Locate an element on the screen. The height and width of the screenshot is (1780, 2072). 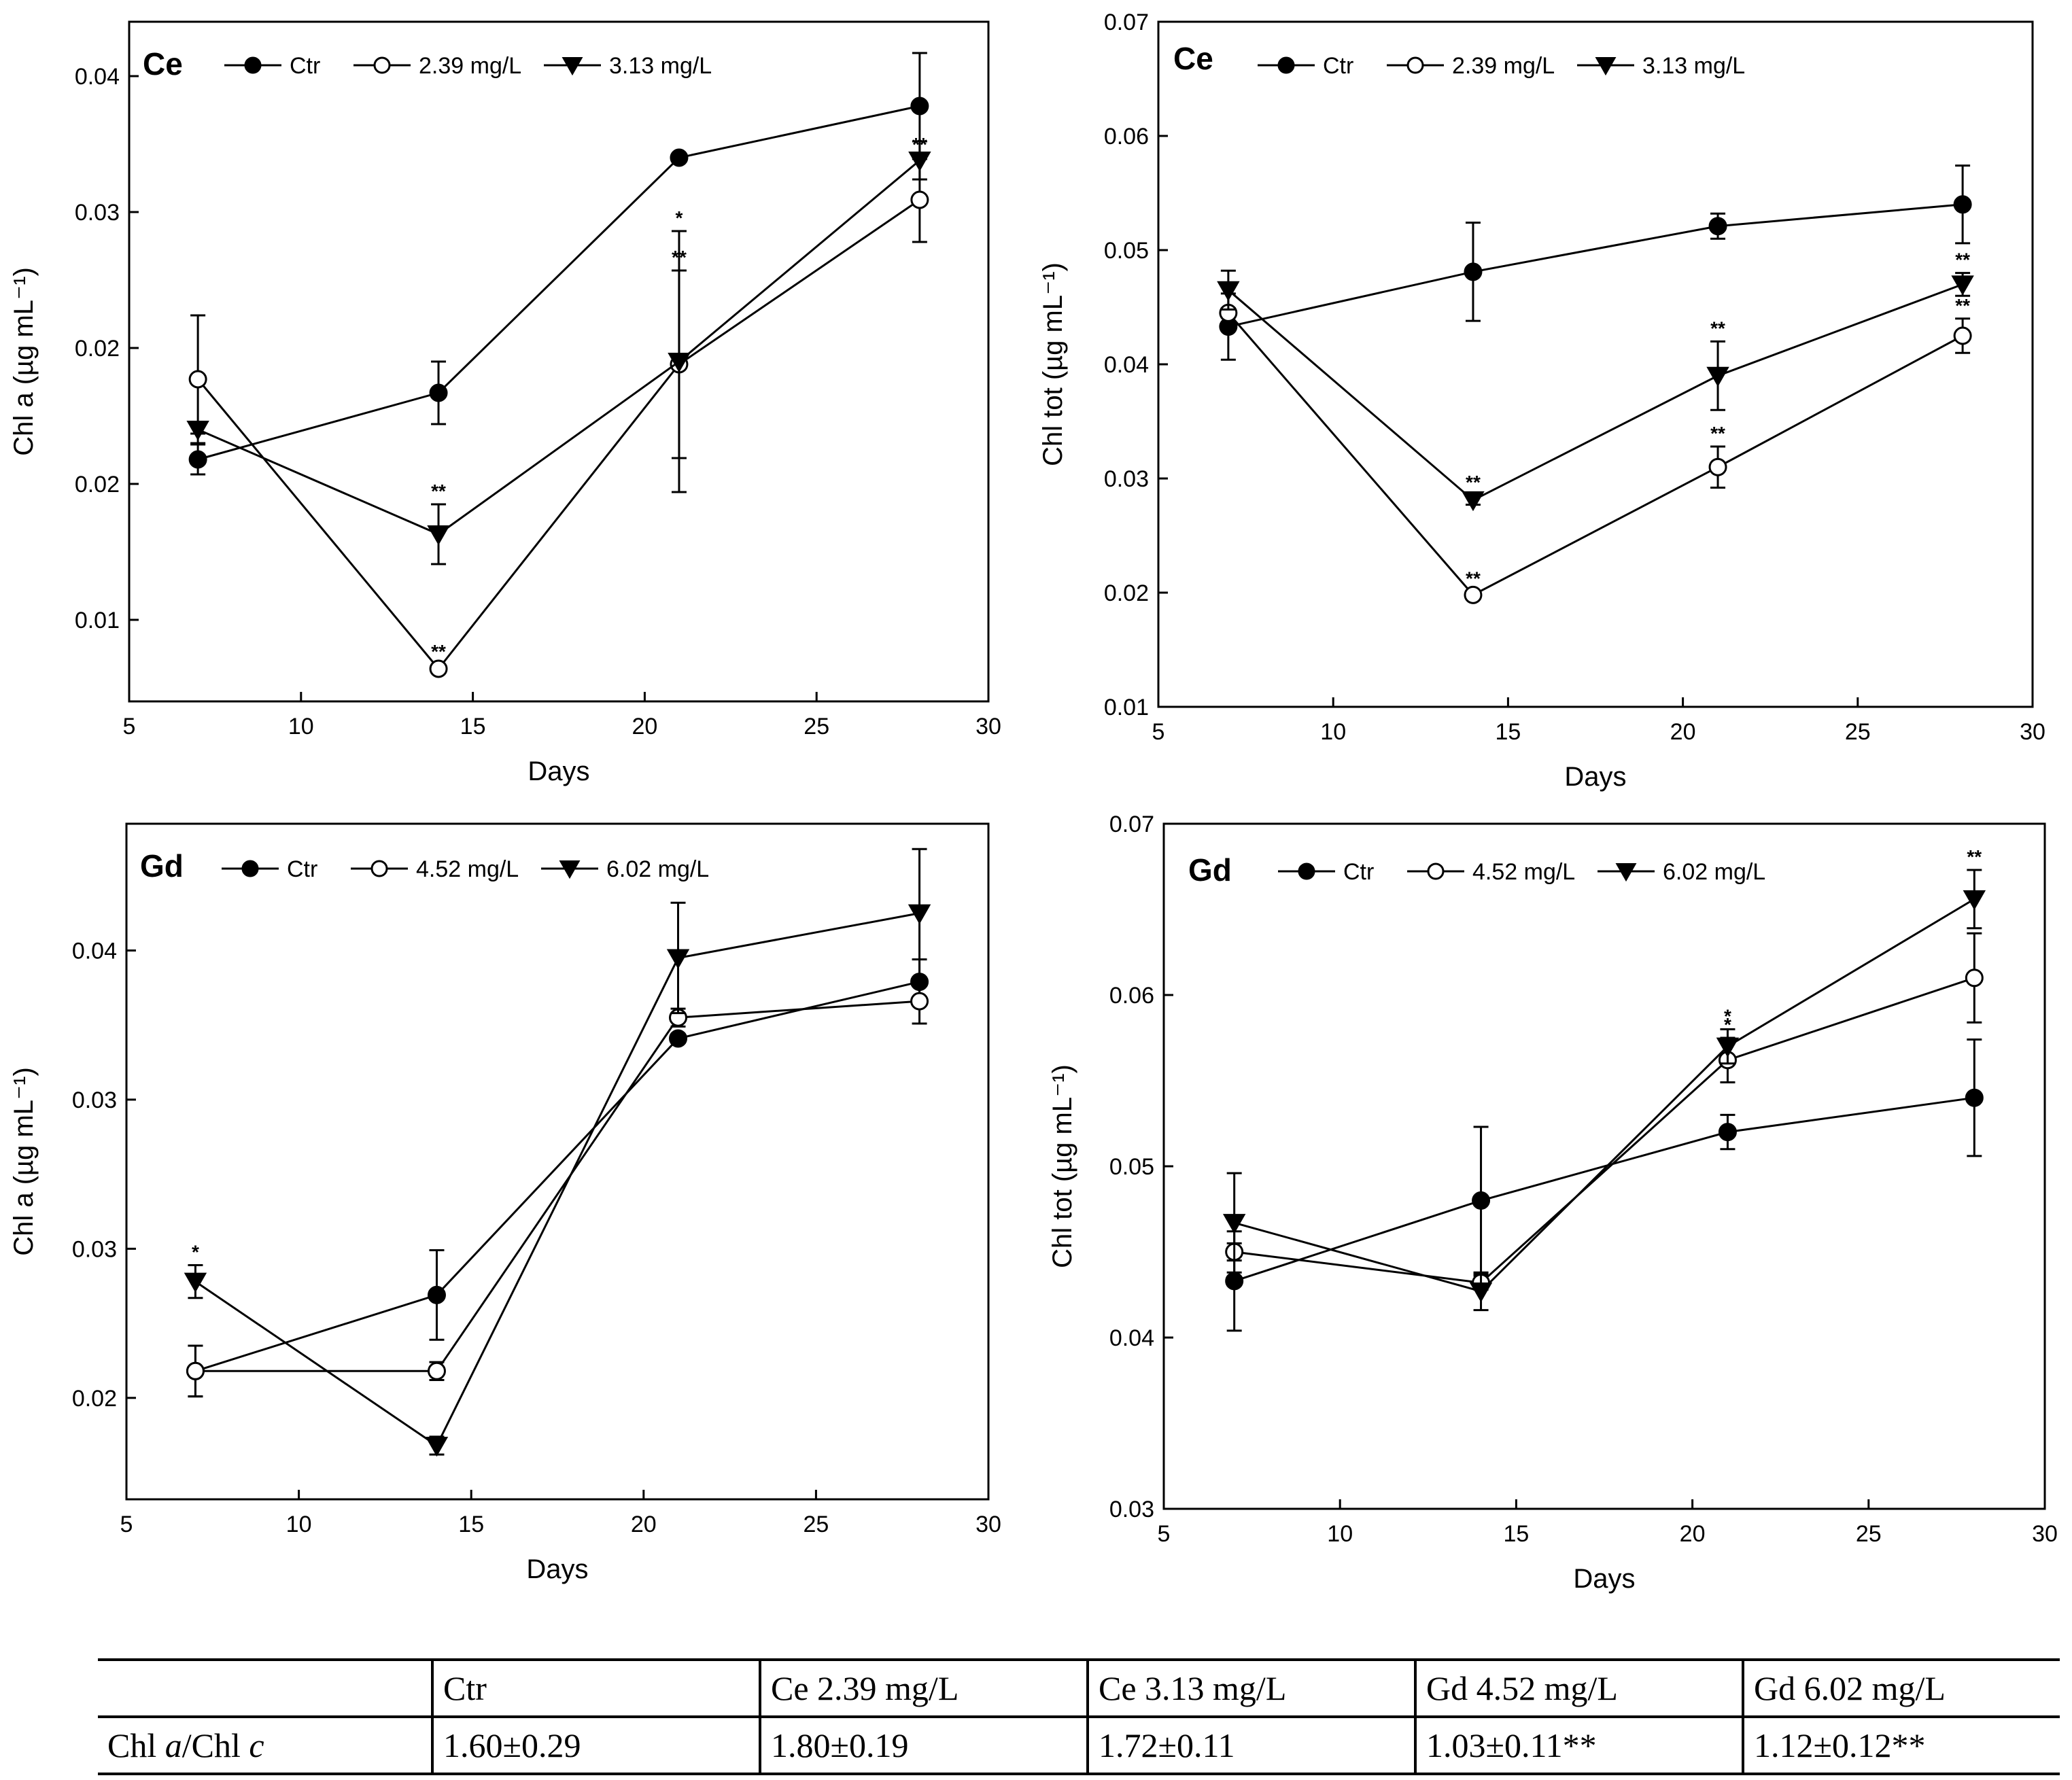
series-2: * is located at coordinates (557, 1152).